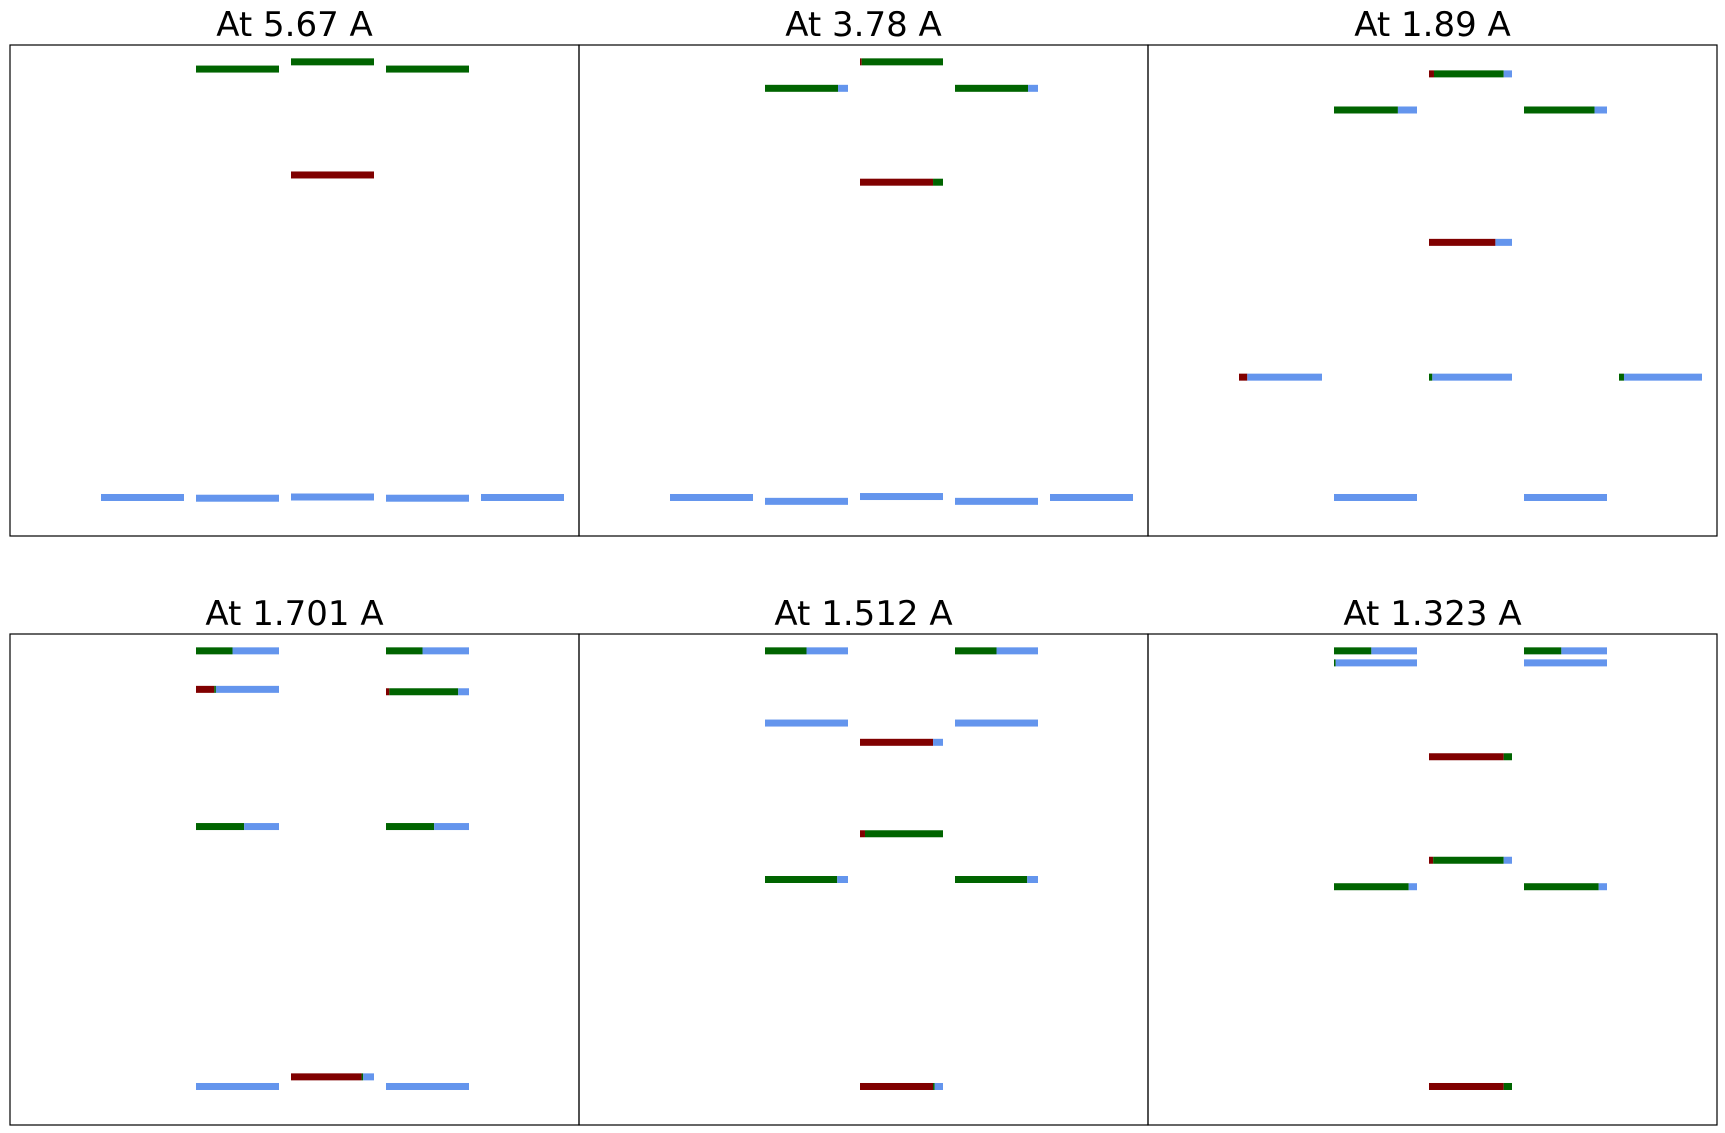 This screenshot has height=1133, width=1725. Describe the element at coordinates (1432, 25) in the screenshot. I see `panel-title: At 1.89 A` at that location.